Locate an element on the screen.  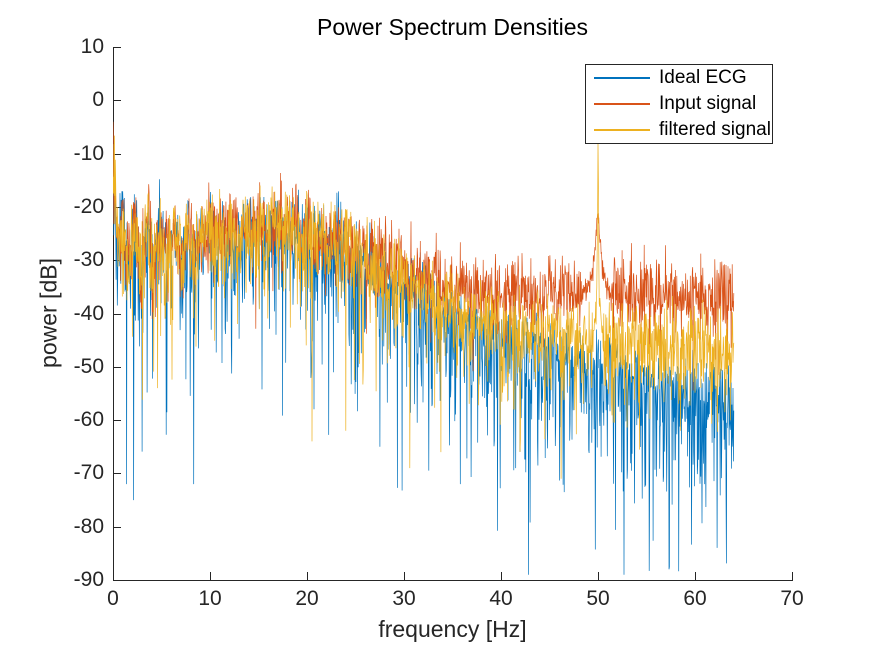
legend-item: Input signal is located at coordinates (679, 104).